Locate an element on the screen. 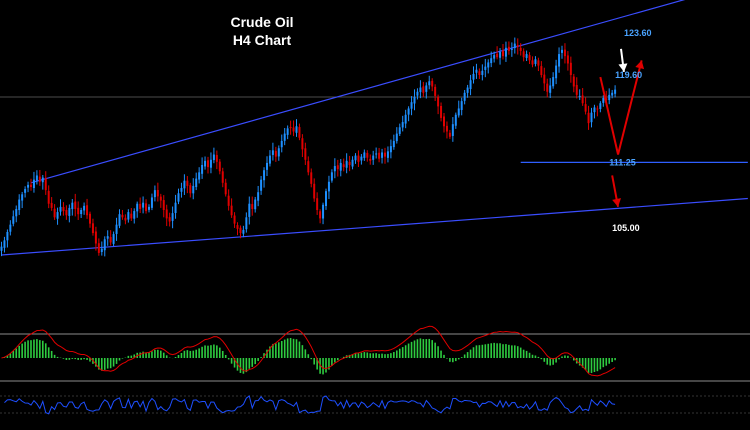 The height and width of the screenshot is (430, 750). price-label: 111.25 is located at coordinates (622, 162).